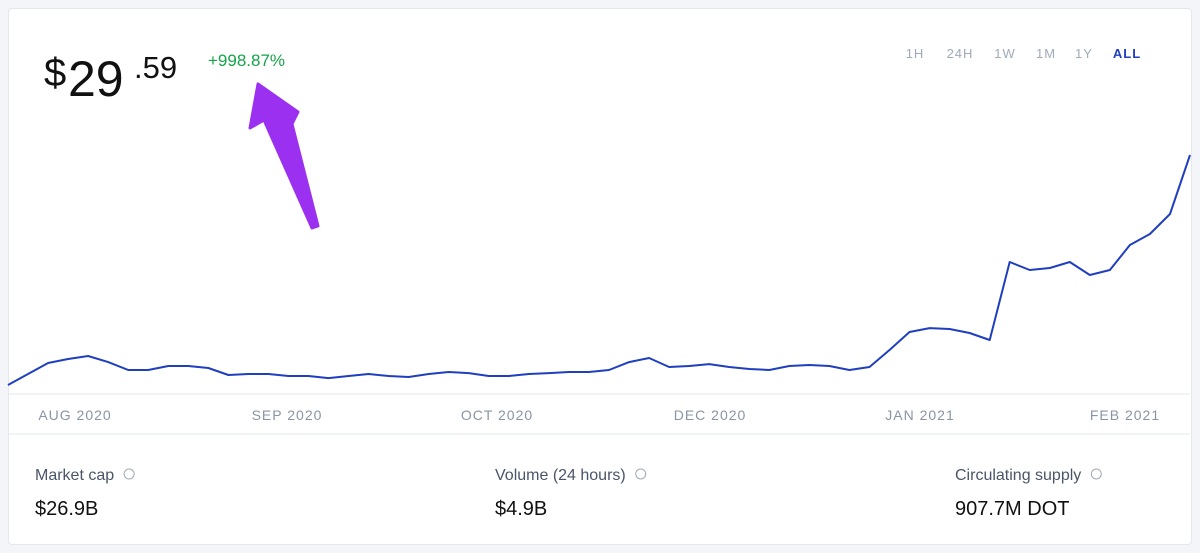 The width and height of the screenshot is (1200, 553). What do you see at coordinates (1127, 53) in the screenshot?
I see `range-tab: ALL` at bounding box center [1127, 53].